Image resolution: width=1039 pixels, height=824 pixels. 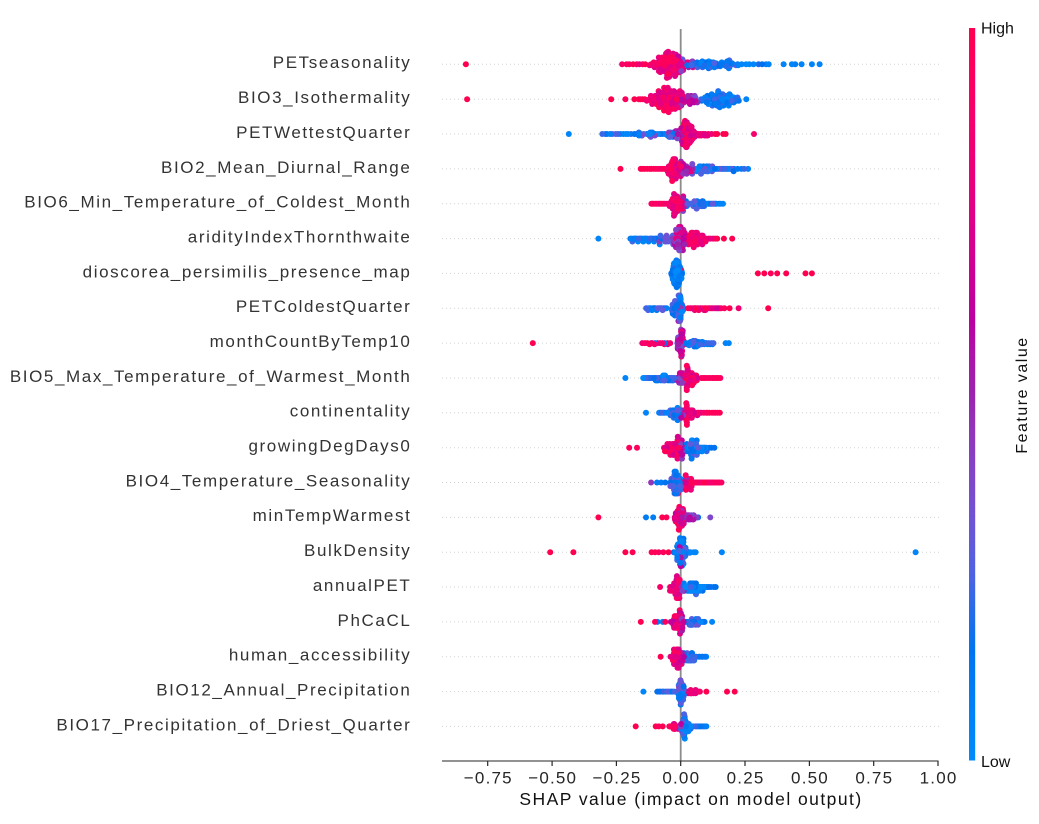 What do you see at coordinates (233, 724) in the screenshot?
I see `svg-text:BIO17_Precipitation_of_Driest_: BIO17_Precipitation_of_Driest_Quarter` at bounding box center [233, 724].